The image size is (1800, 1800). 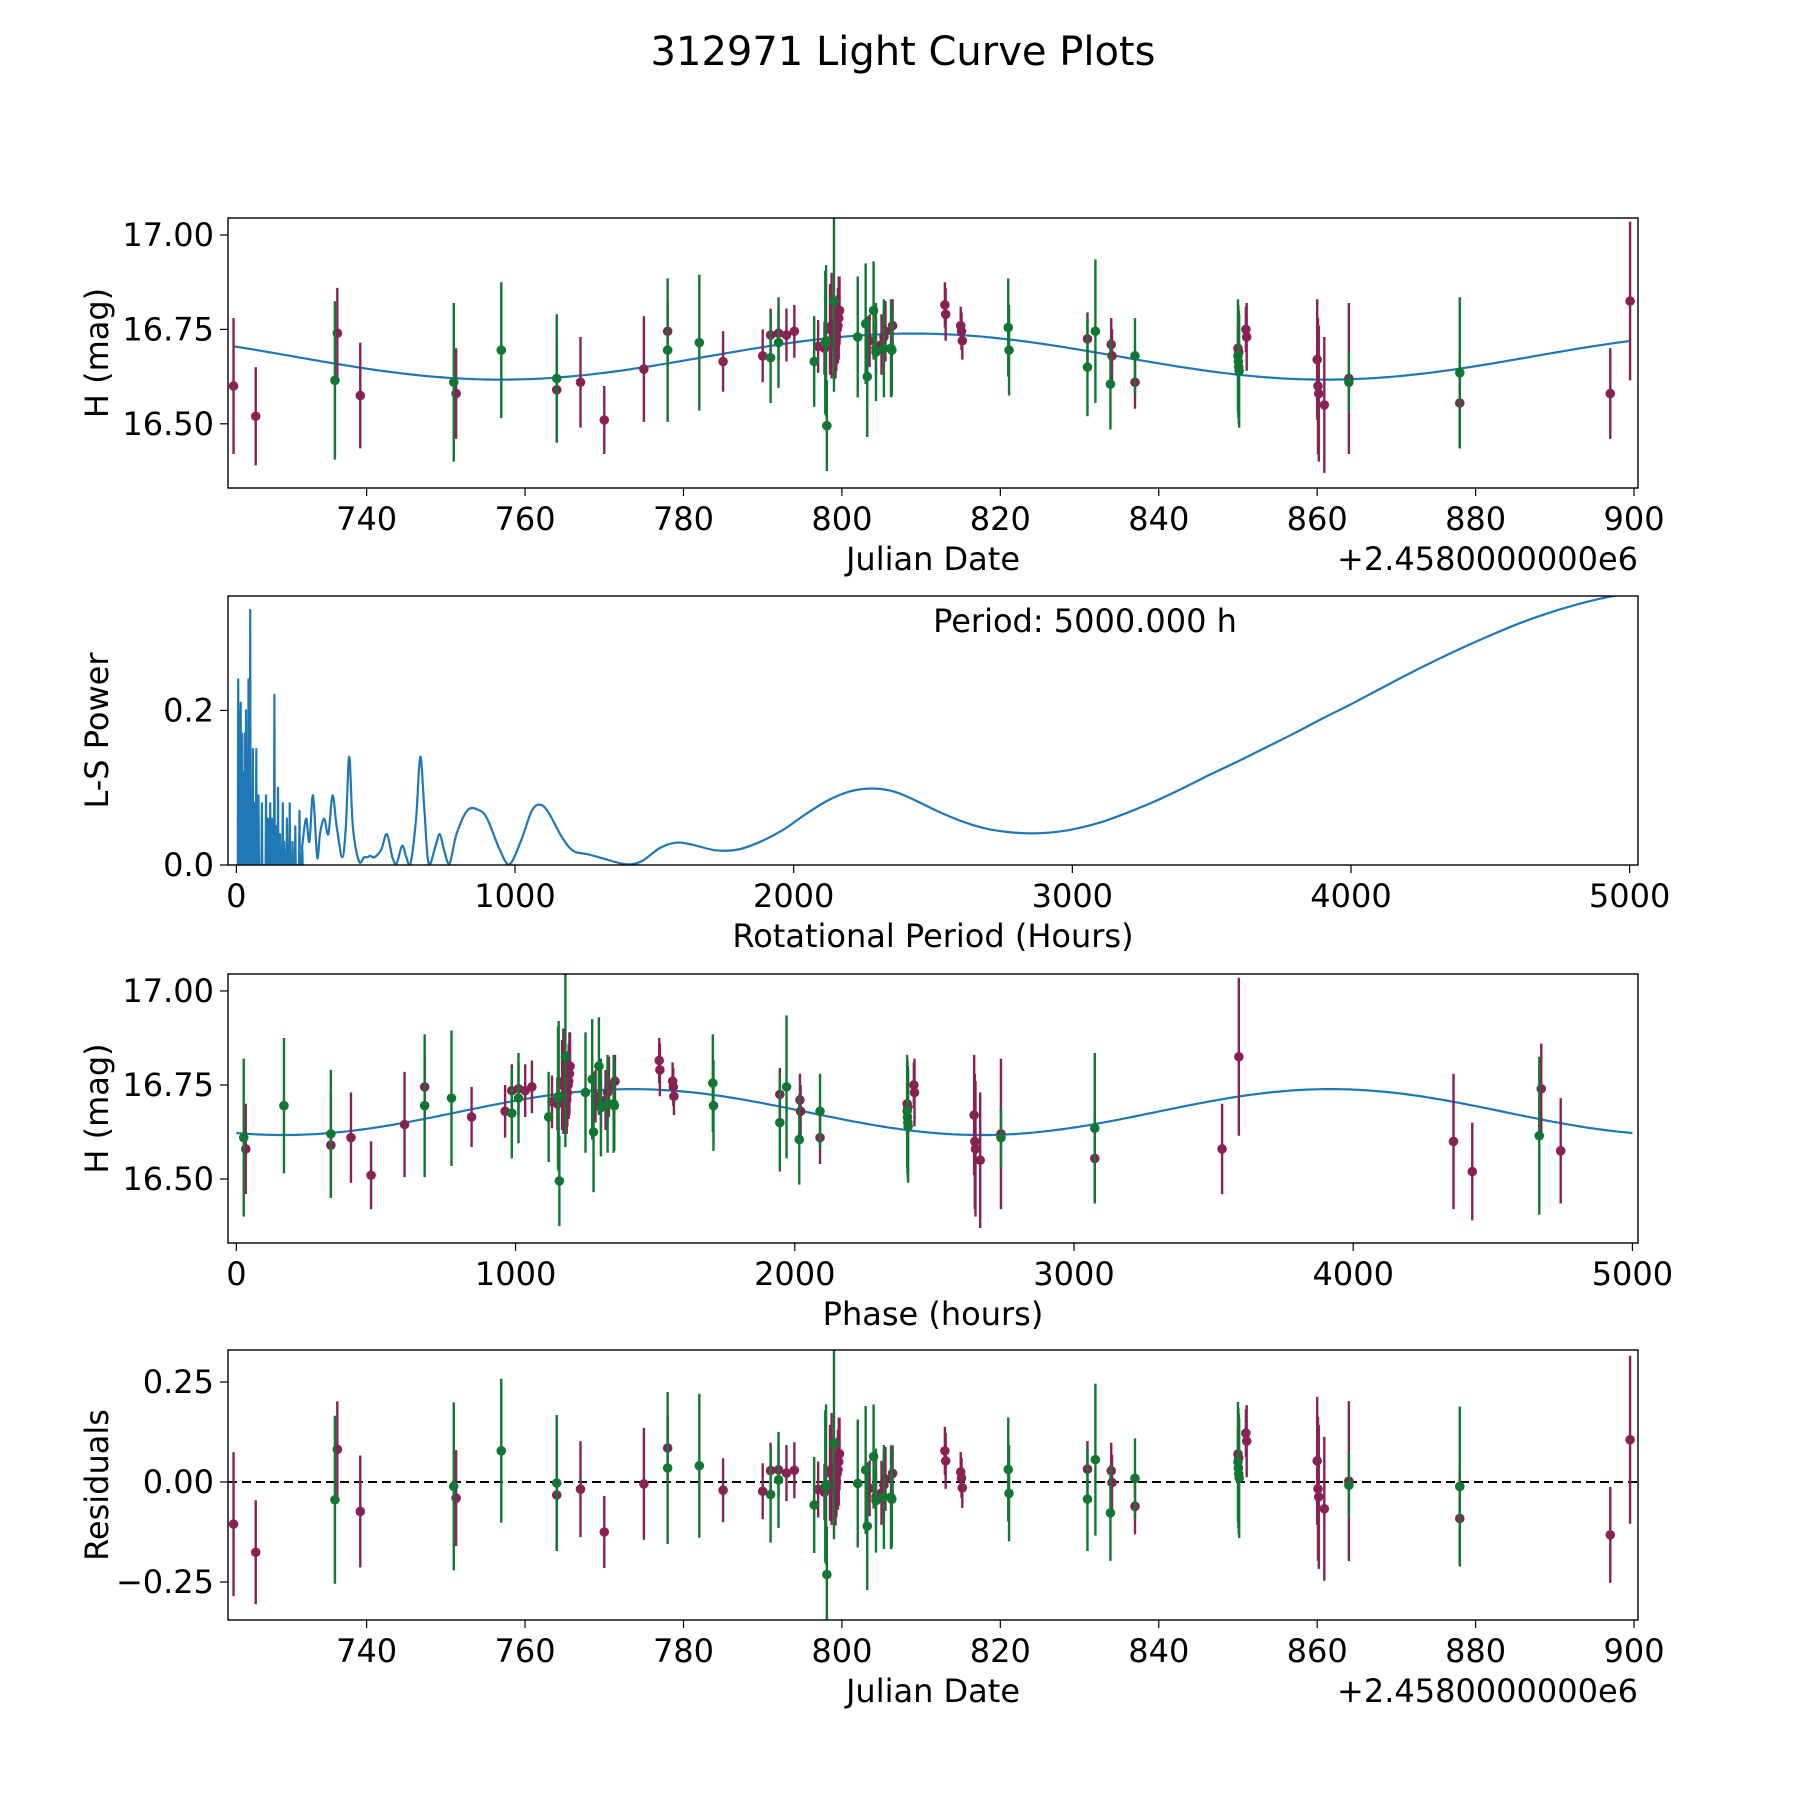 I want to click on y-tick-label: 16.50, so click(x=168, y=1179).